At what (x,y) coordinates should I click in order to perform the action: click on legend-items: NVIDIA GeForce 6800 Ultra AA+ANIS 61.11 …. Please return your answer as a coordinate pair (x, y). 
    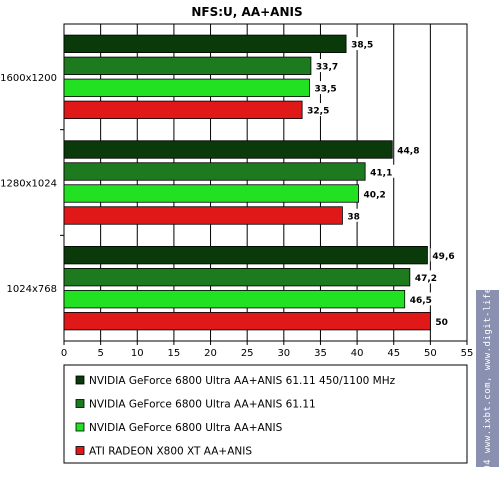
    Looking at the image, I should click on (235, 416).